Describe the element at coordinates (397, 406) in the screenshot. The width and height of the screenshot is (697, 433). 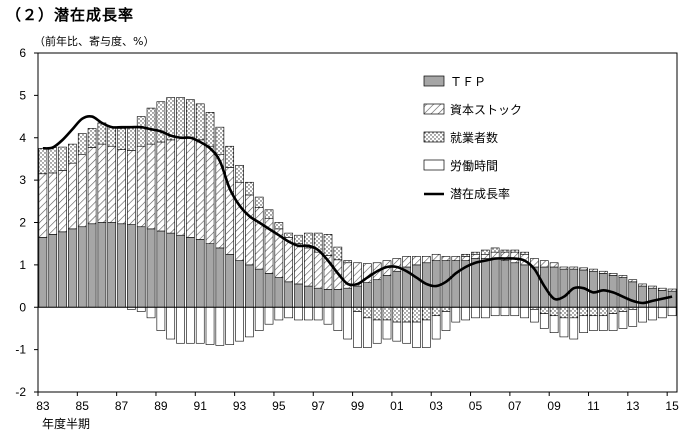
I see `x-tick-label: 01` at that location.